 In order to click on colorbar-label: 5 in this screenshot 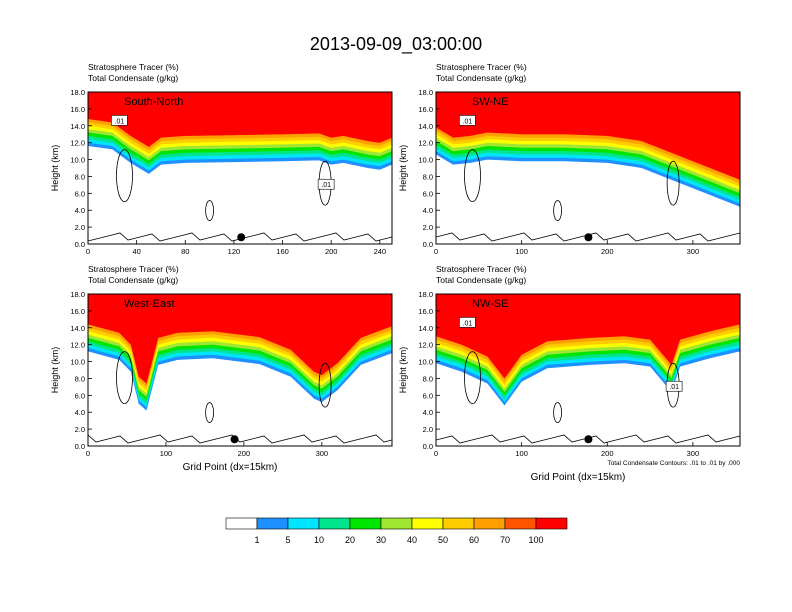, I will do `click(287, 540)`.